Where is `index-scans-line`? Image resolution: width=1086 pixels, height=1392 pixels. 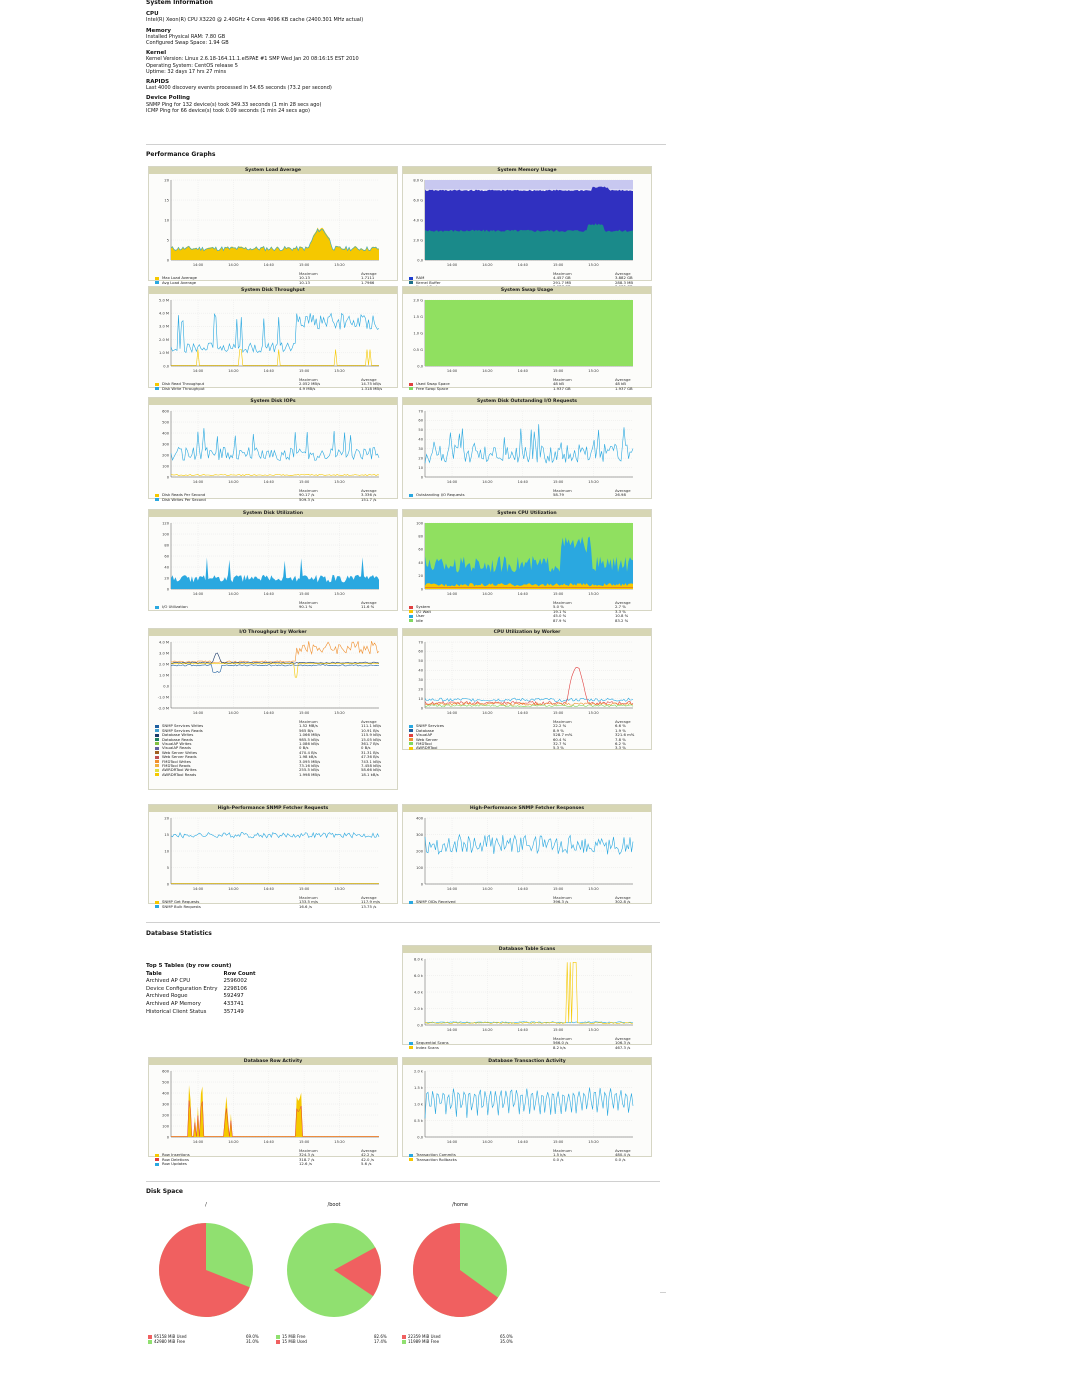 index-scans-line is located at coordinates (529, 993).